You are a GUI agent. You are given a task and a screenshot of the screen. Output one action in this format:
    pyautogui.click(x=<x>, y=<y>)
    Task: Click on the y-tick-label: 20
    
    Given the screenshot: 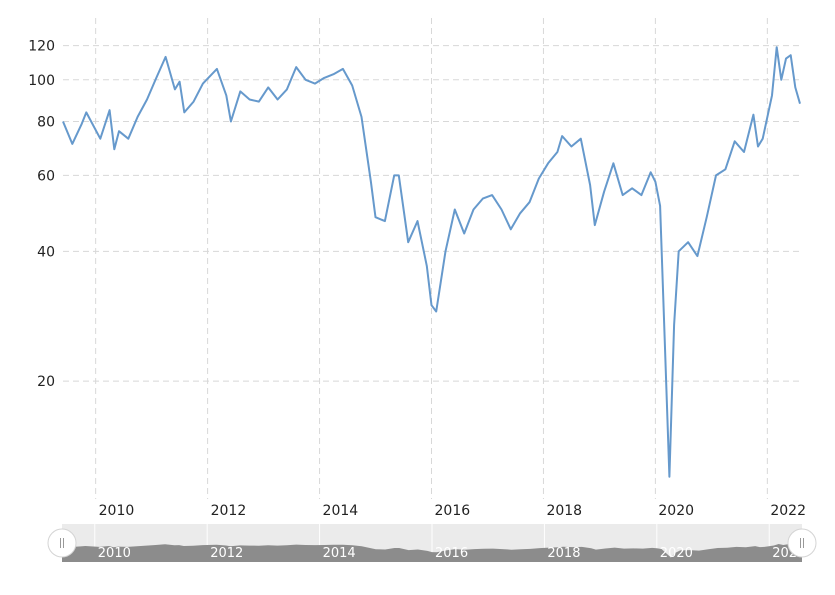 What is the action you would take?
    pyautogui.click(x=46, y=382)
    